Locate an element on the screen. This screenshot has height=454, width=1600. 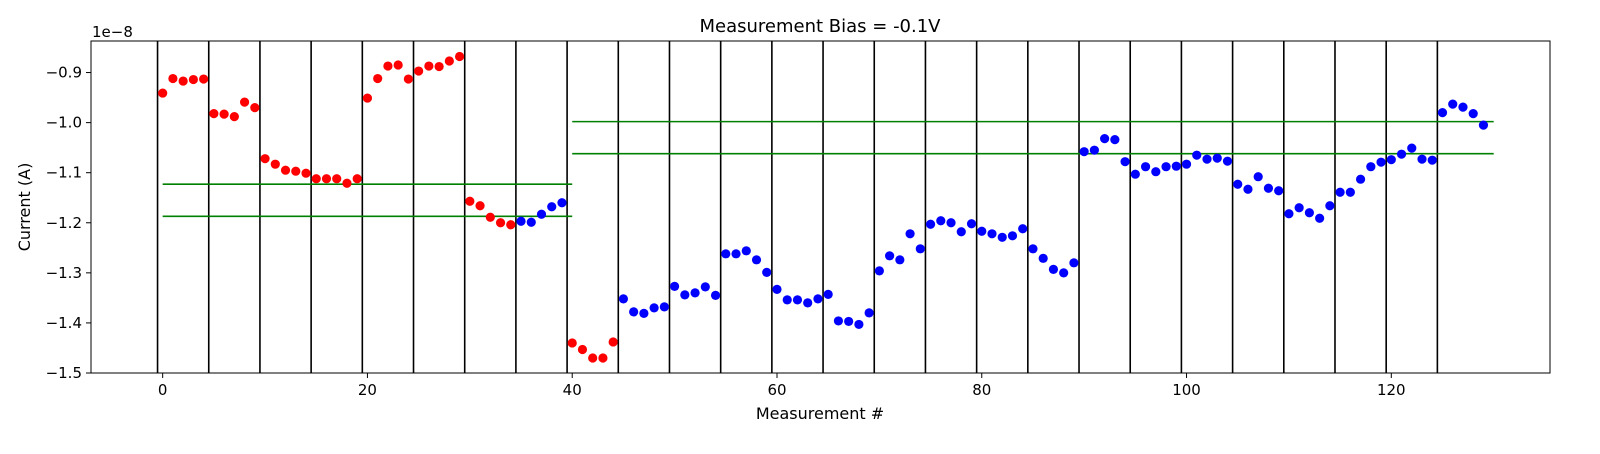
x-tick-label-5: 100 is located at coordinates (1186, 390).